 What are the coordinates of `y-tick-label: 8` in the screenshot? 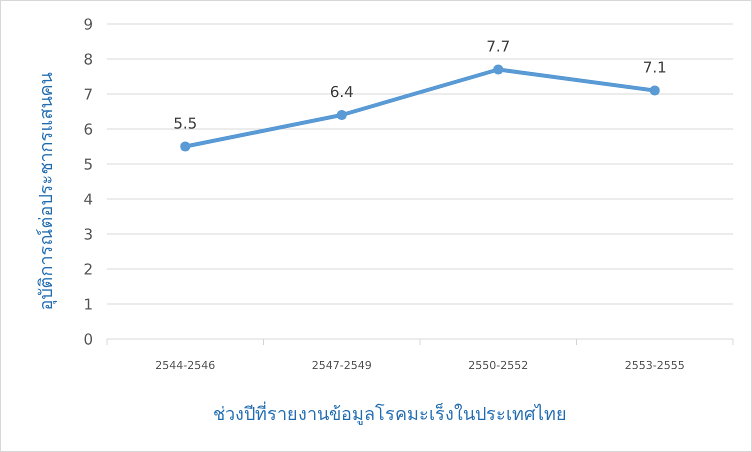 It's located at (88, 59).